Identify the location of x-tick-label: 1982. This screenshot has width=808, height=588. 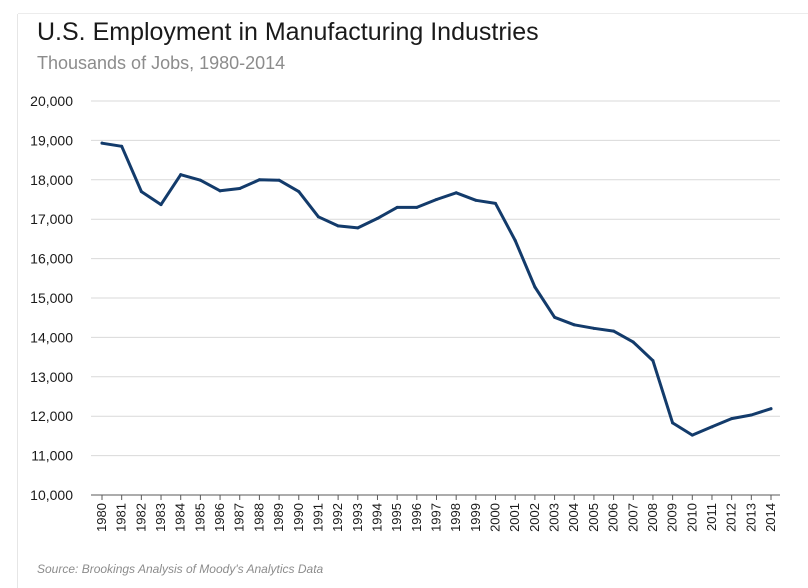
(140, 517).